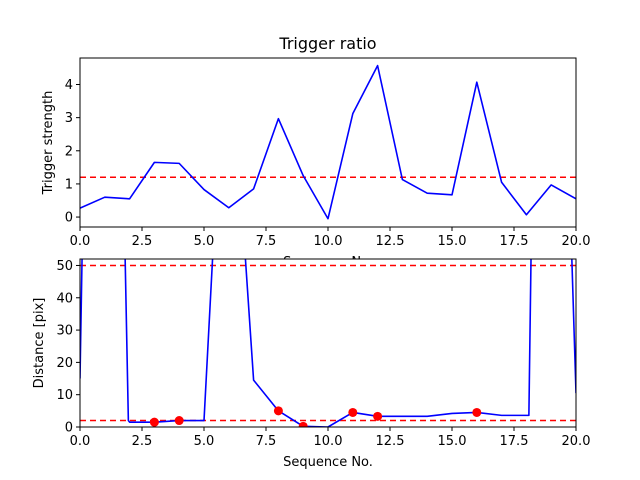 The height and width of the screenshot is (480, 640). What do you see at coordinates (69, 118) in the screenshot?
I see `top-chart-y-tick-label-3: 3` at bounding box center [69, 118].